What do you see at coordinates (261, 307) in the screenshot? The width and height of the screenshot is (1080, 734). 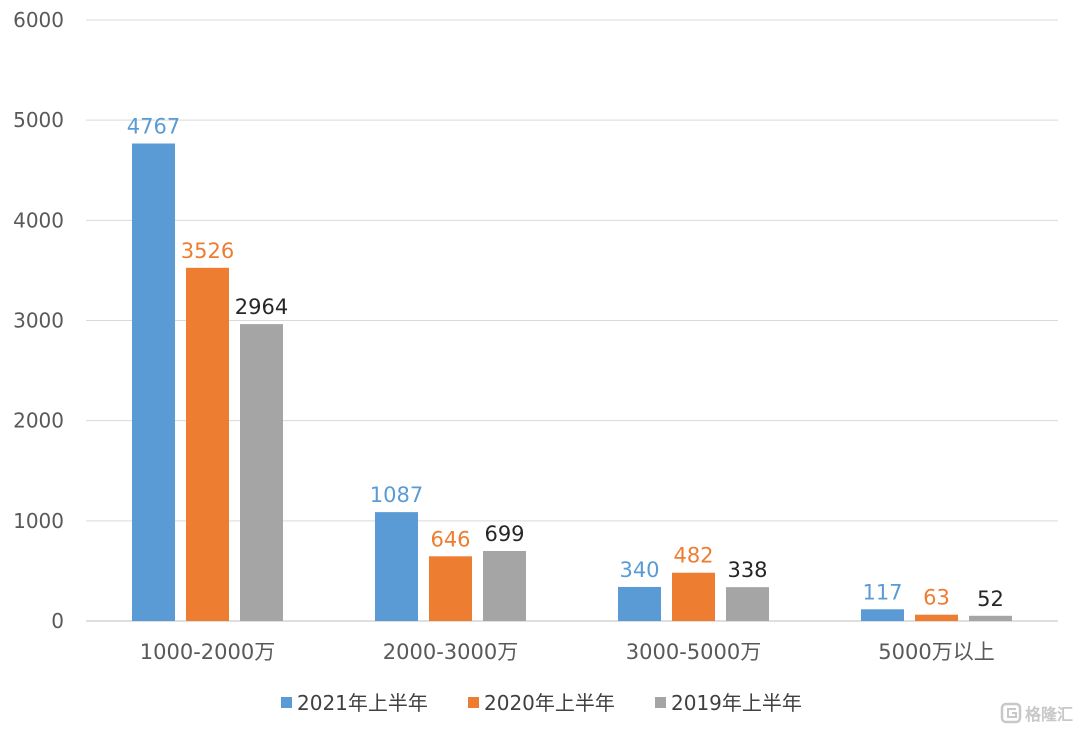 I see `data-label: 2964` at bounding box center [261, 307].